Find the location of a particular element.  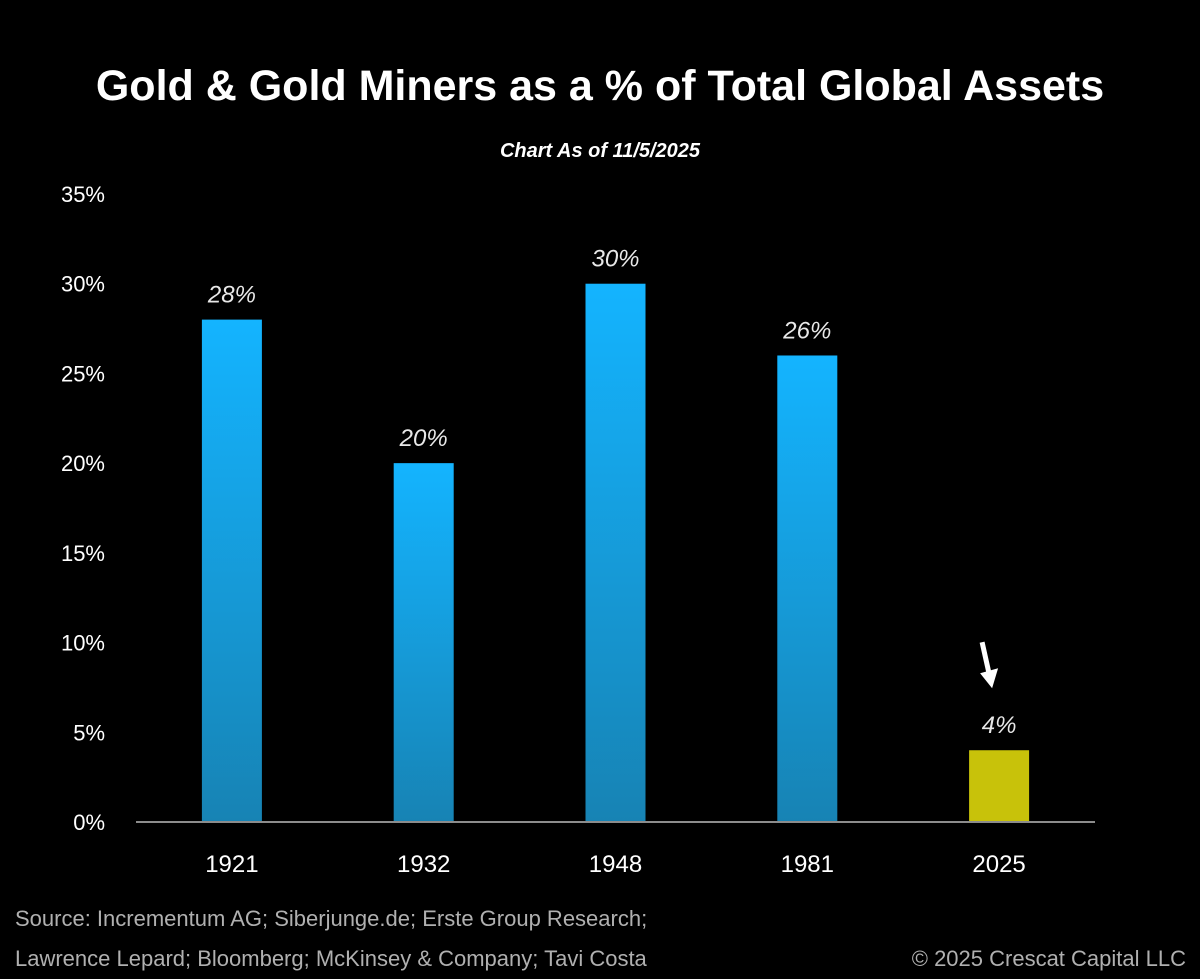

y-tick-label: 25% is located at coordinates (83, 373).